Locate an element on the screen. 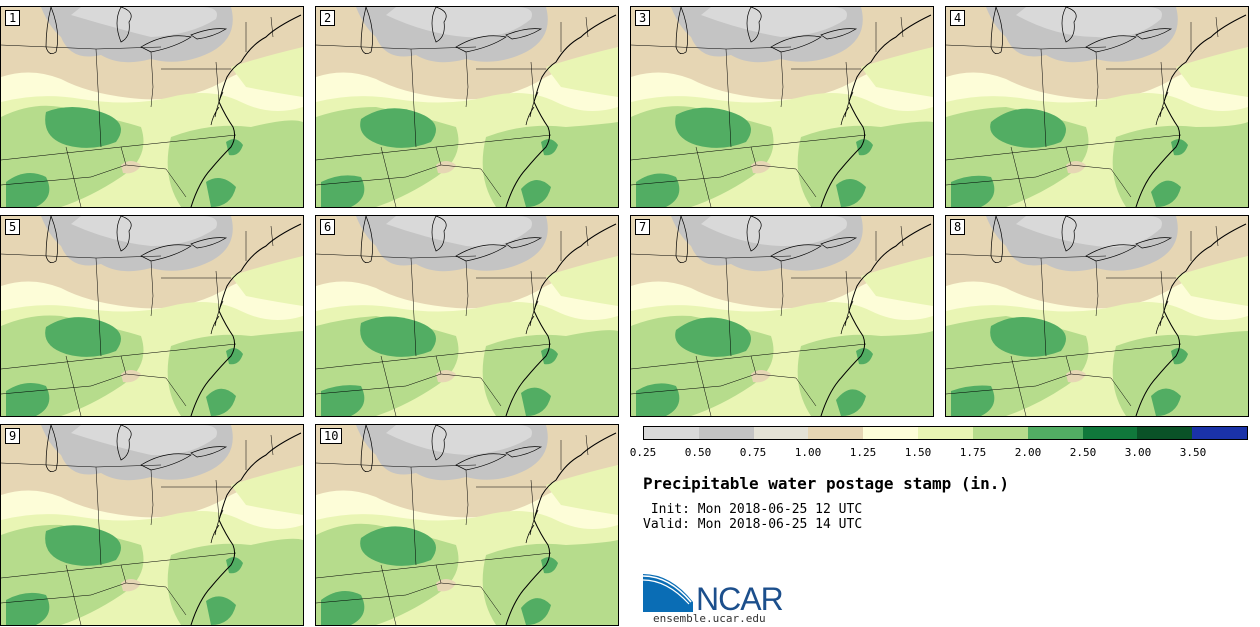 The height and width of the screenshot is (627, 1260). member-number-label: 4 is located at coordinates (958, 18).